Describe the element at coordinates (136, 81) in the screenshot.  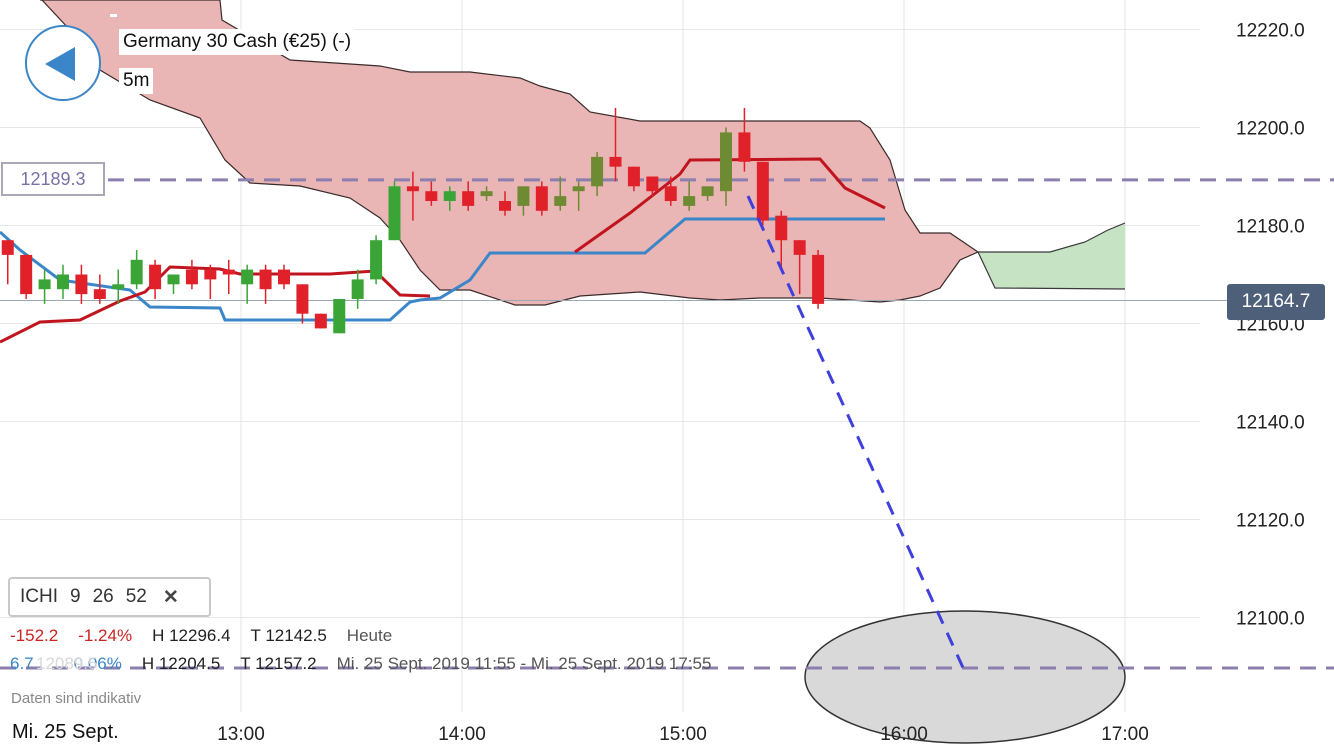
I see `timeframe-label: 5m` at that location.